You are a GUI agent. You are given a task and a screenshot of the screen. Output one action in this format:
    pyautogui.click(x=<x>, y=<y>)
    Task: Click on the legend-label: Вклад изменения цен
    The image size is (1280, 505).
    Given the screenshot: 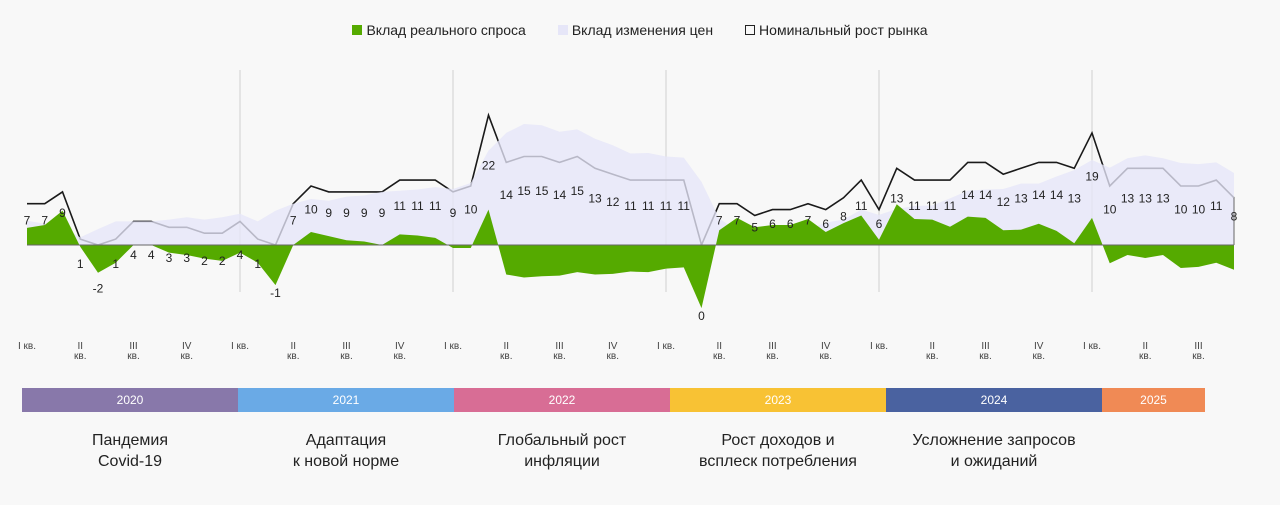 What is the action you would take?
    pyautogui.click(x=642, y=30)
    